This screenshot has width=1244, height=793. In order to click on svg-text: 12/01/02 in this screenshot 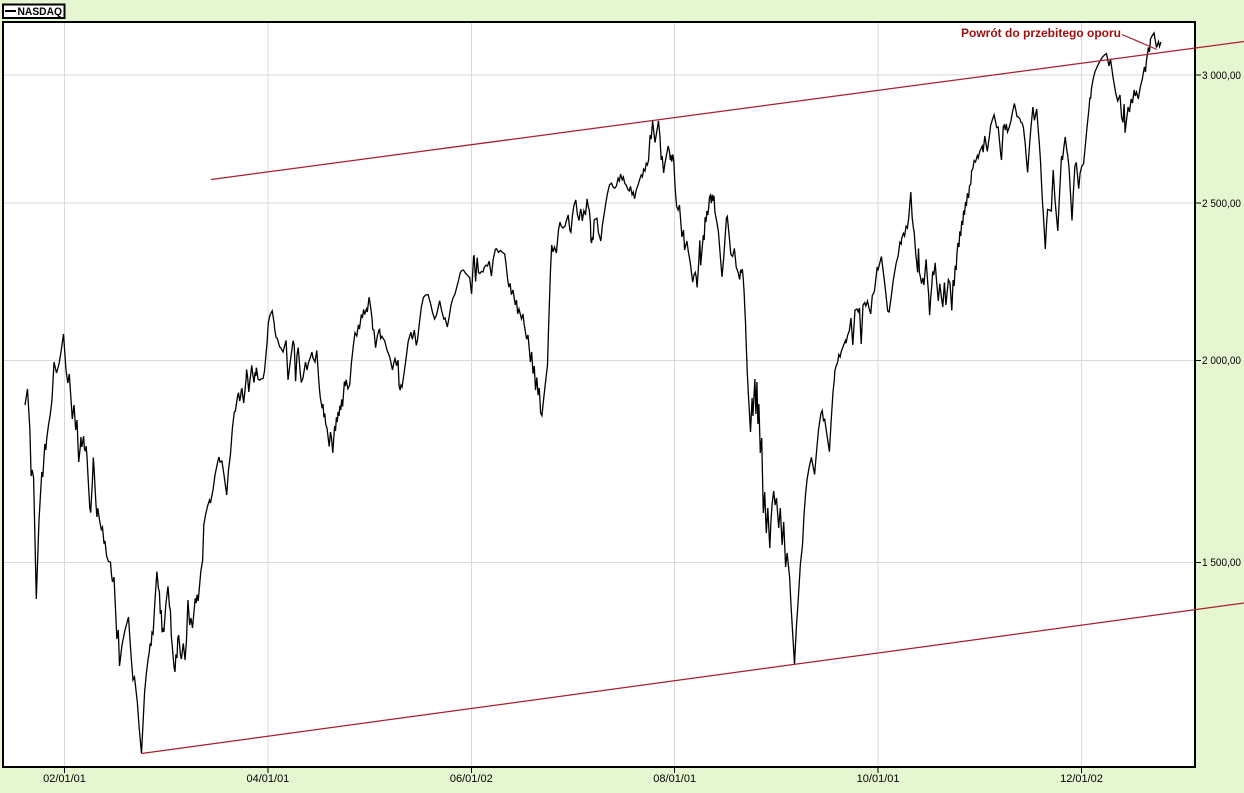, I will do `click(1081, 779)`.